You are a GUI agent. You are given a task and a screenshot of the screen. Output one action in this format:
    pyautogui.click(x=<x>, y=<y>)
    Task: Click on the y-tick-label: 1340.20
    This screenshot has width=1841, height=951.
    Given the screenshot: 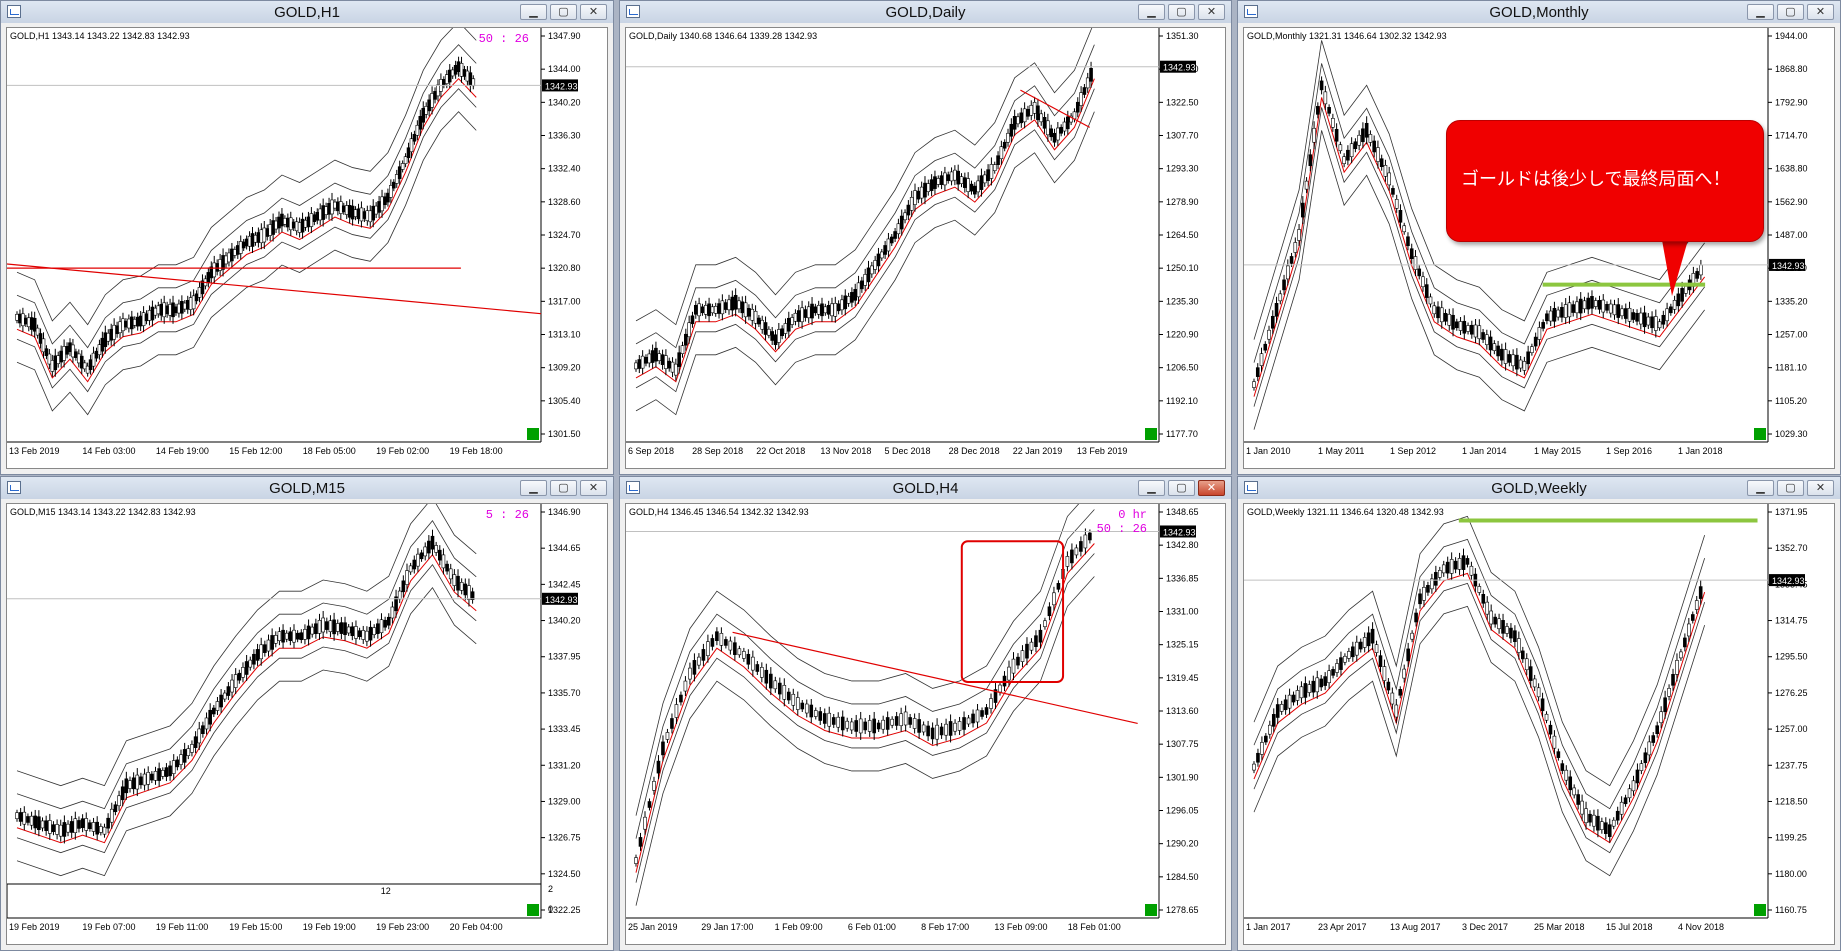 What is the action you would take?
    pyautogui.click(x=564, y=102)
    